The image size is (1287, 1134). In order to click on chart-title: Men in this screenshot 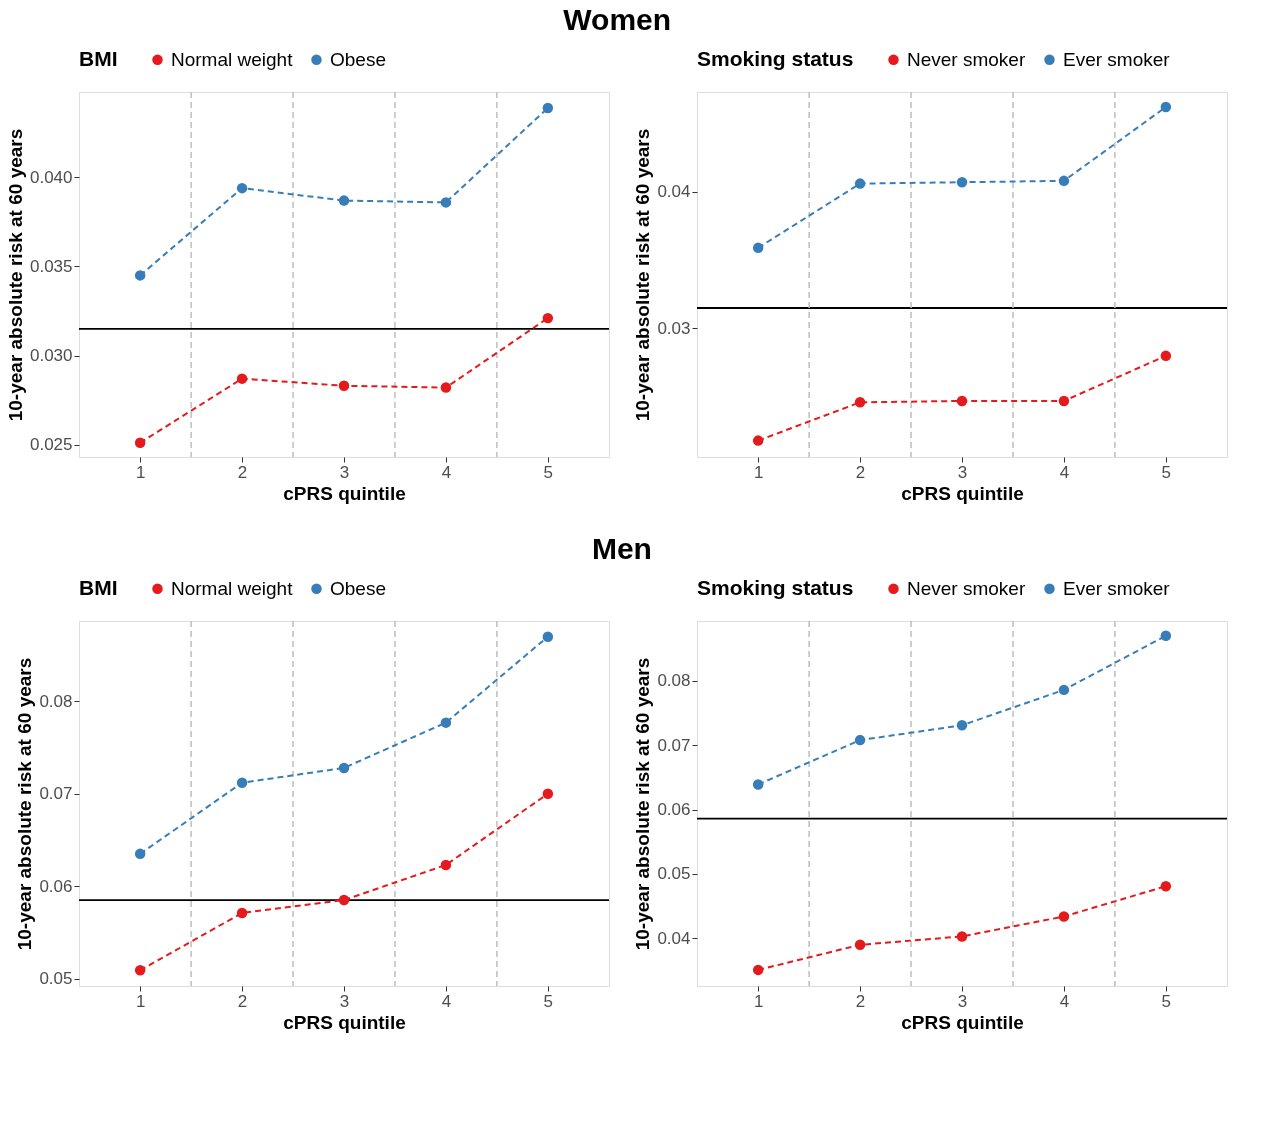, I will do `click(621, 548)`.